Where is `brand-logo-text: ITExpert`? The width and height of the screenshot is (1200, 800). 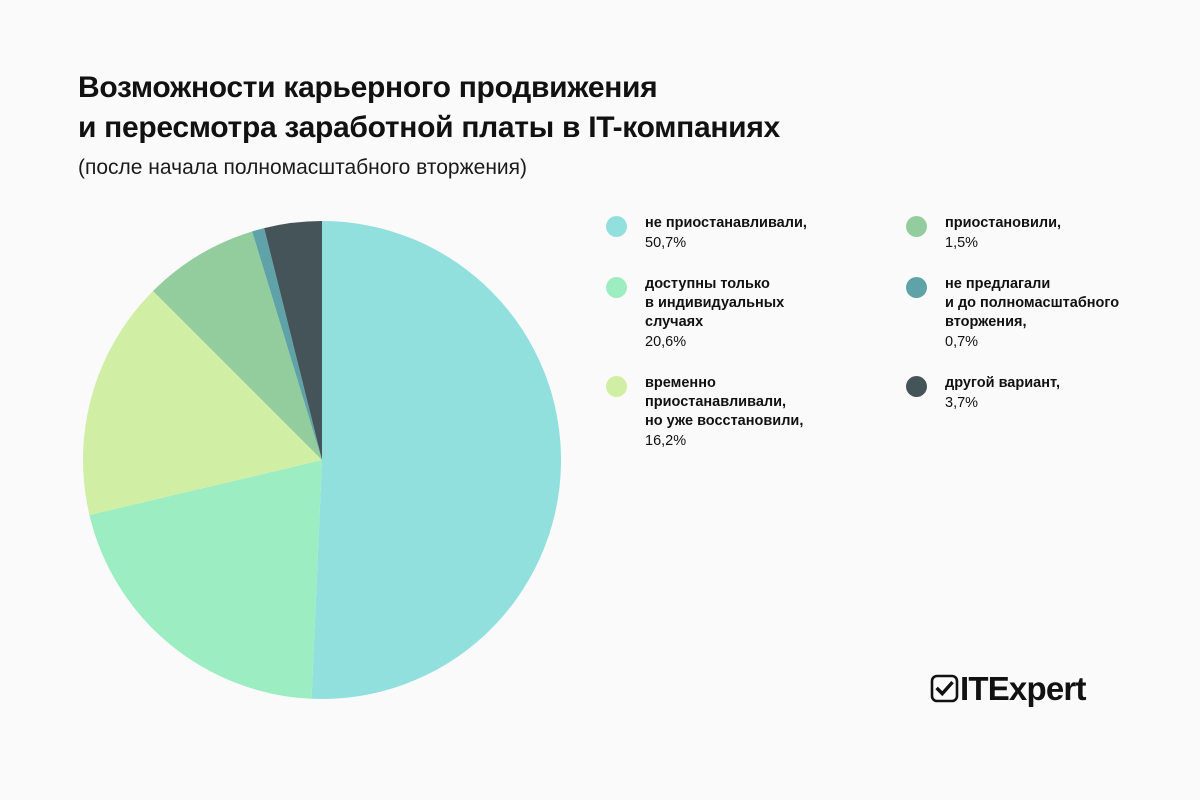
brand-logo-text: ITExpert is located at coordinates (1023, 688).